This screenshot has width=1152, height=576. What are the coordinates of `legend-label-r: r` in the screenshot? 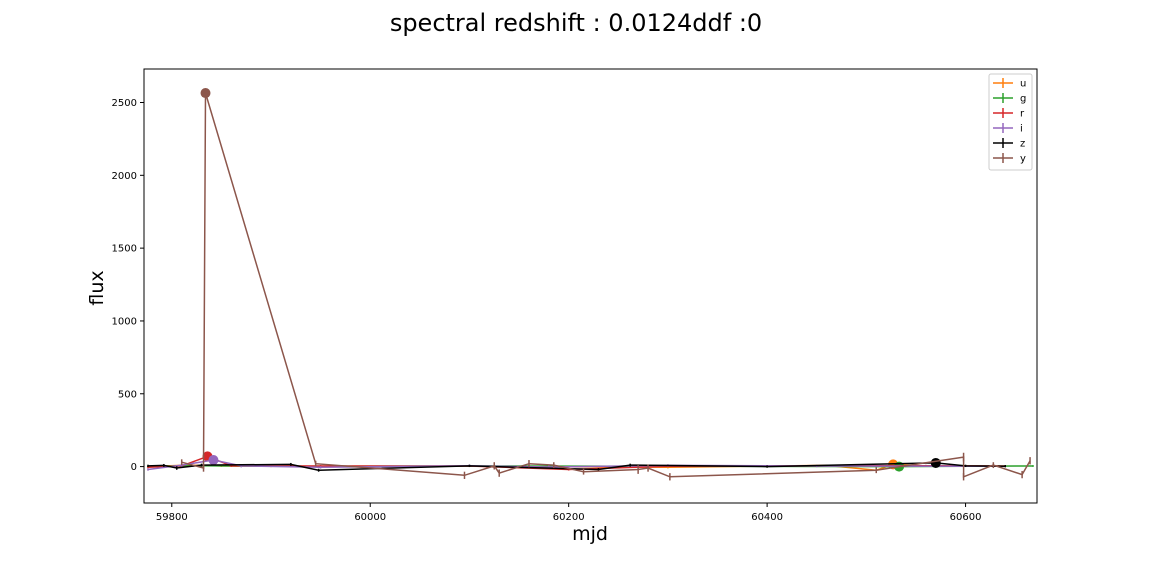 It's located at (1022, 114).